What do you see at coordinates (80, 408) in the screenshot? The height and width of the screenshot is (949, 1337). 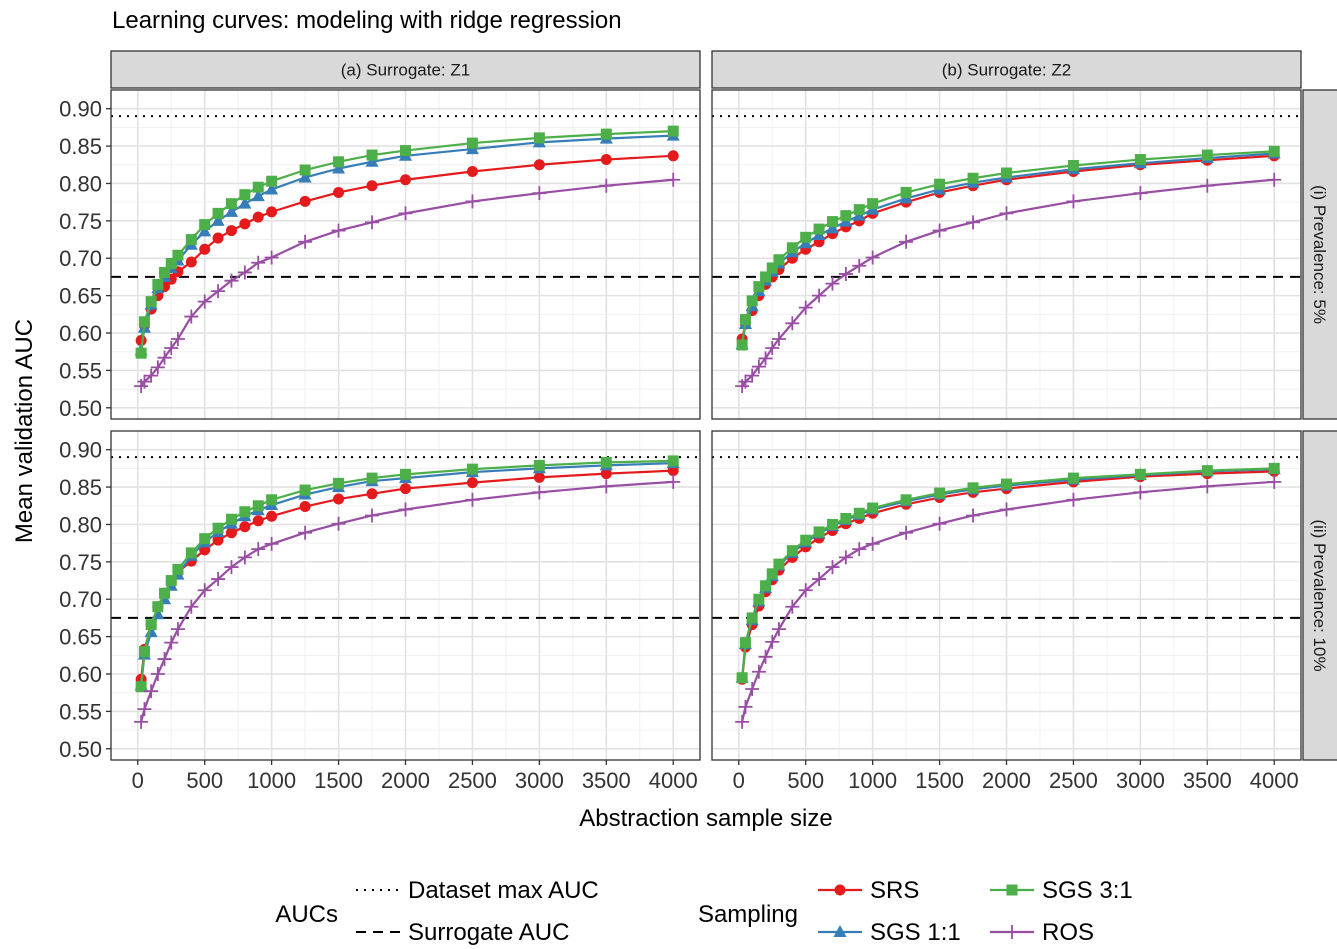 I see `y-tick-label: 0.50` at bounding box center [80, 408].